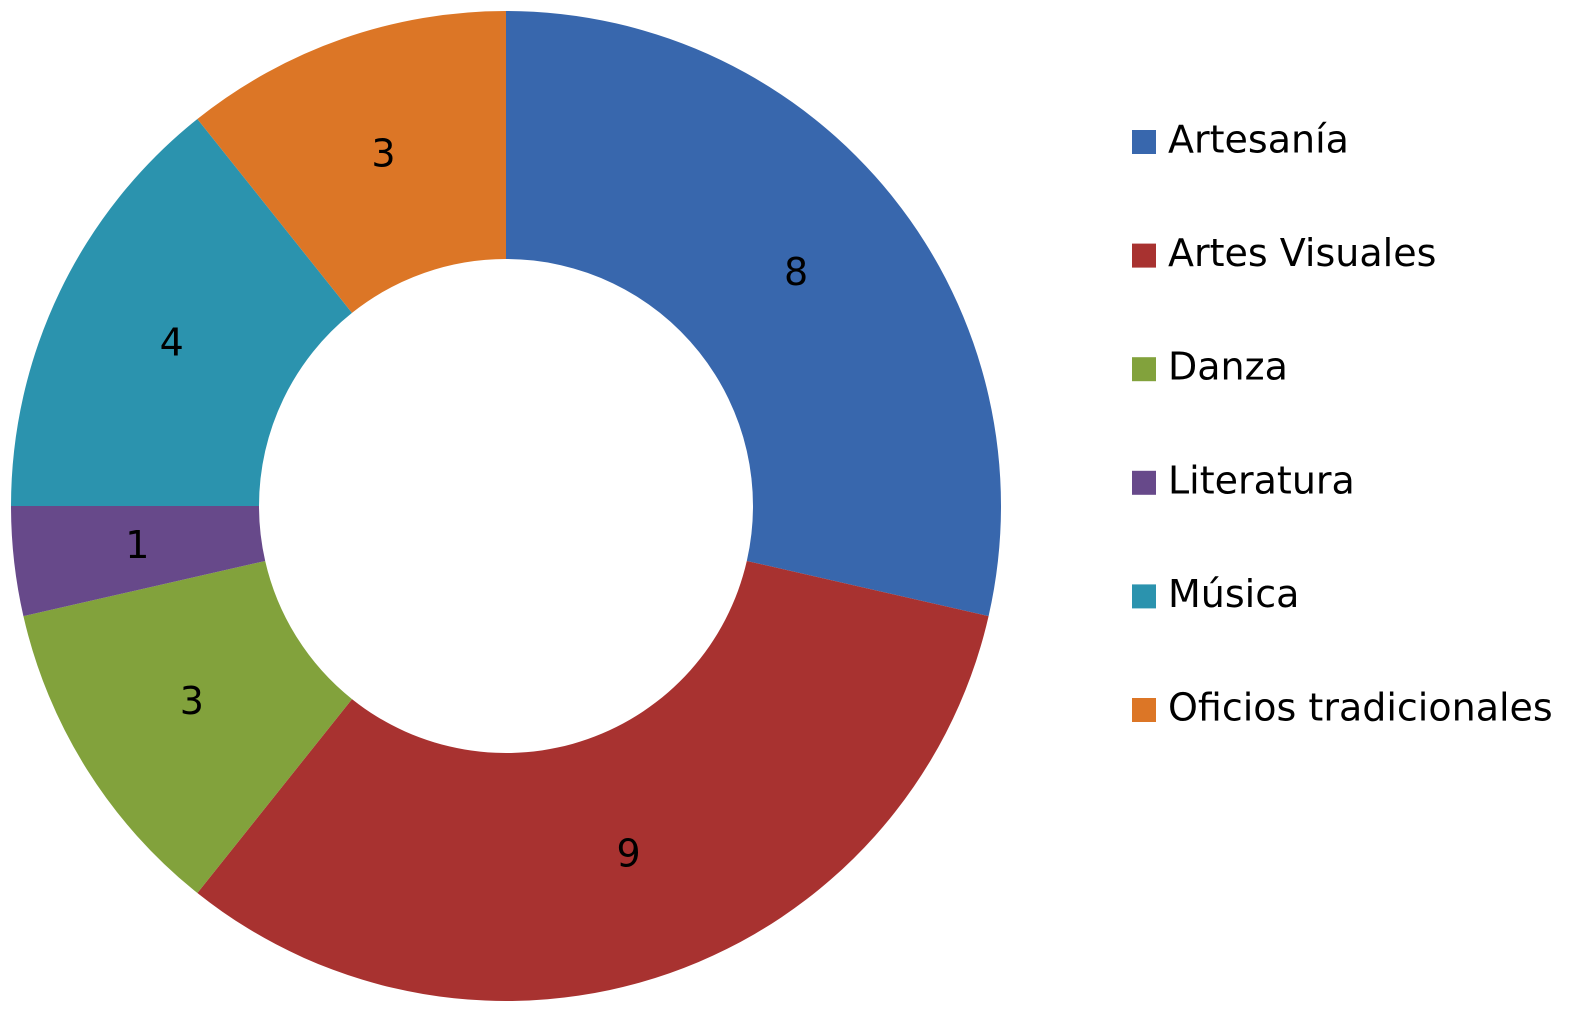 This screenshot has height=1011, width=1582. Describe the element at coordinates (172, 343) in the screenshot. I see `data-label: 4` at that location.